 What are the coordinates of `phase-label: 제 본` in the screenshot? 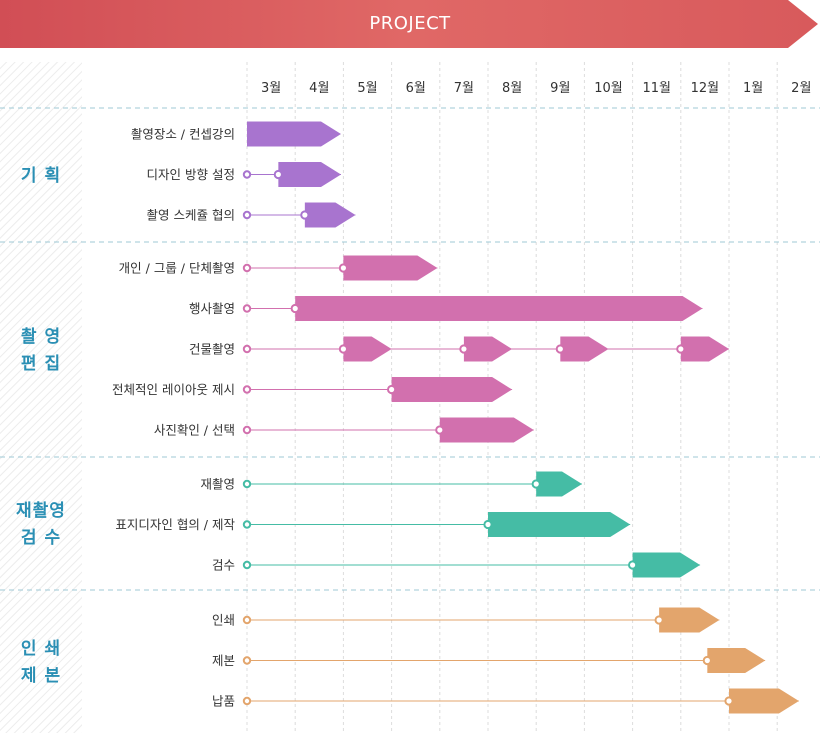 It's located at (41, 676).